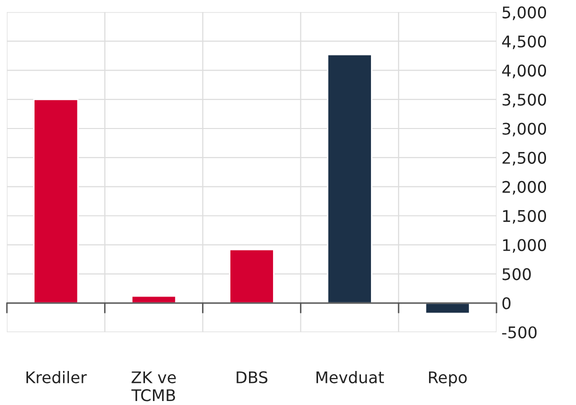 The image size is (576, 405). Describe the element at coordinates (524, 129) in the screenshot. I see `y-tick-label: 3,000` at that location.